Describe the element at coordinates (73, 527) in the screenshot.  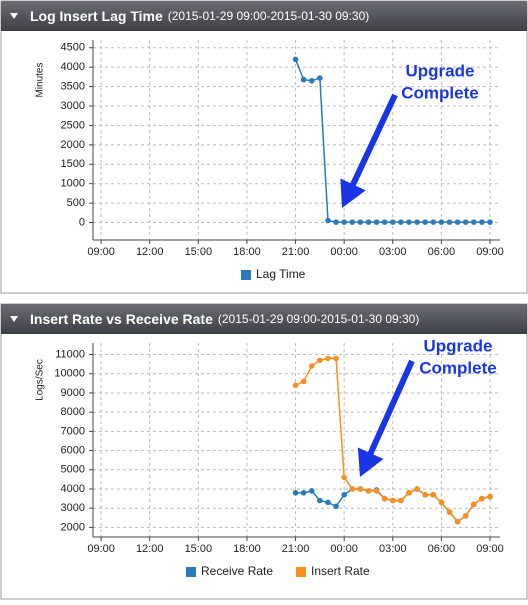
I see `y-tick-label: 2000` at that location.